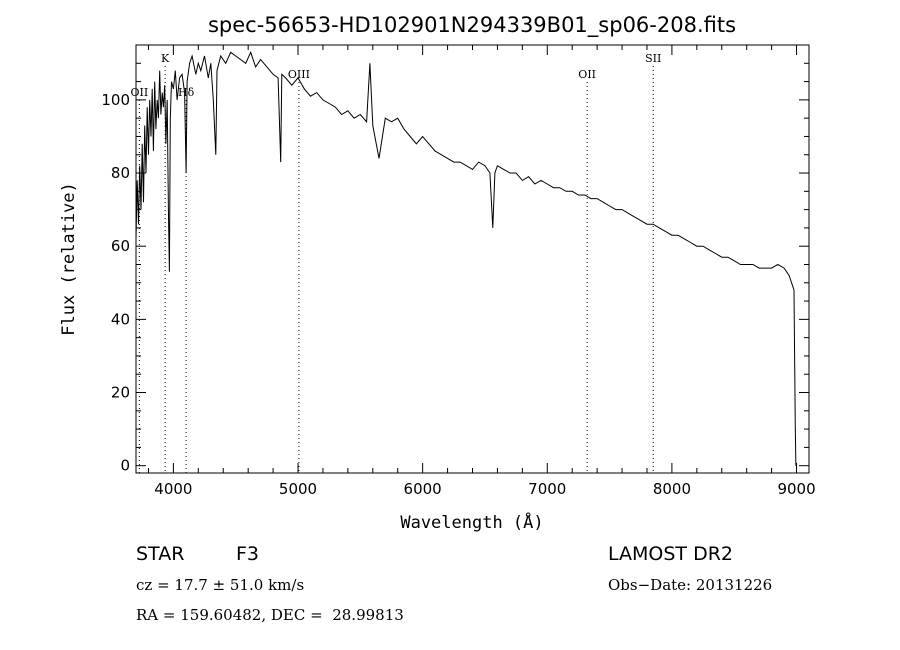 The height and width of the screenshot is (650, 900). I want to click on object-subclass: F3, so click(247, 554).